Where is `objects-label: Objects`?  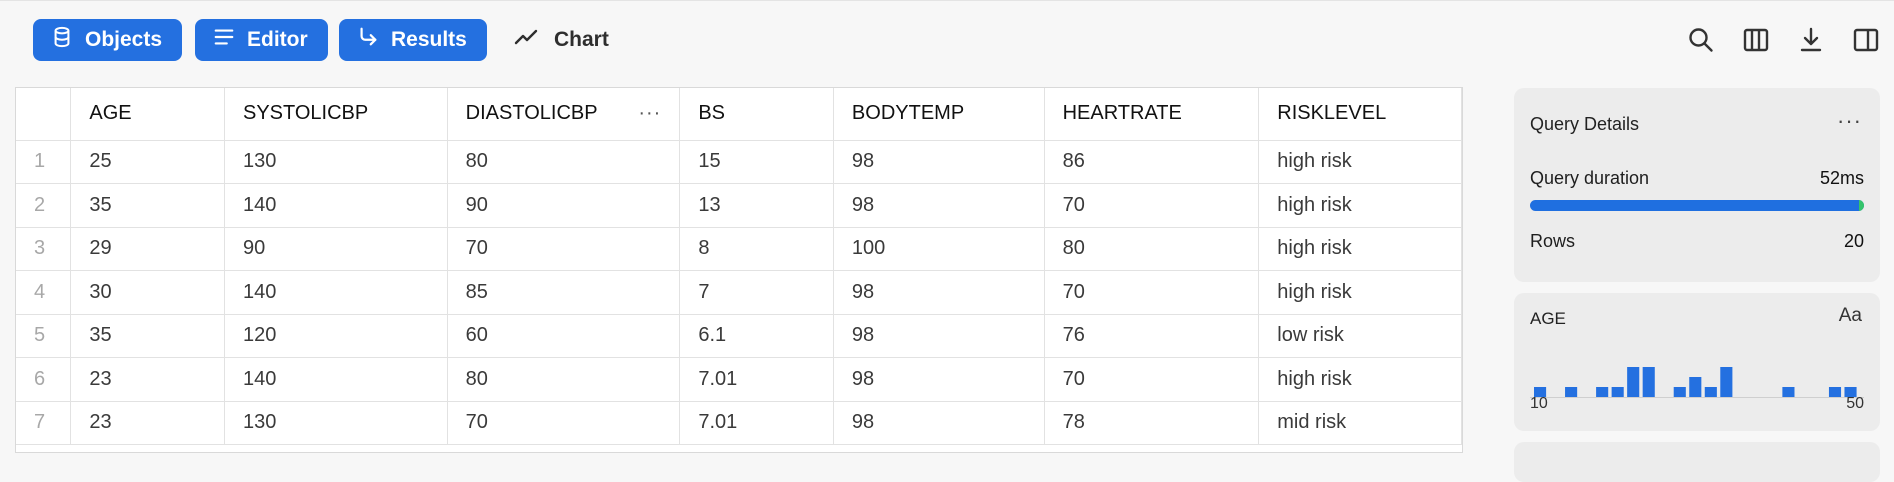
objects-label: Objects is located at coordinates (124, 39).